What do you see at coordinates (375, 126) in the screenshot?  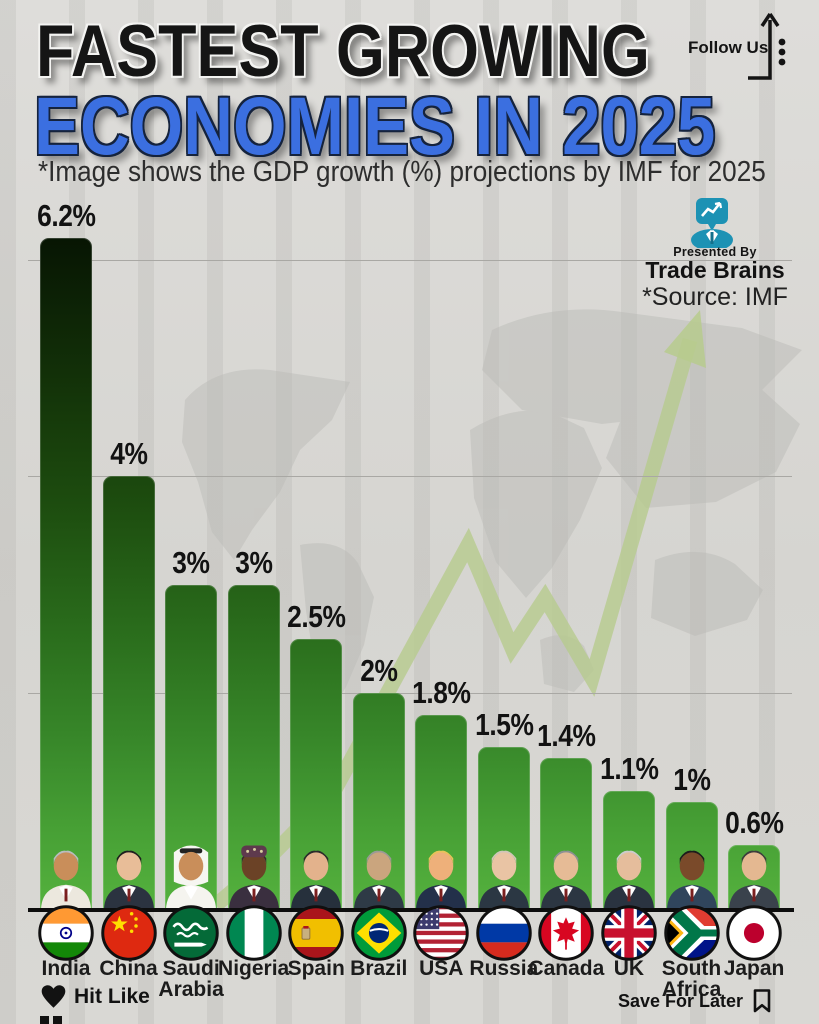 I see `poster-title-line2: ECONOMIES IN 2025` at bounding box center [375, 126].